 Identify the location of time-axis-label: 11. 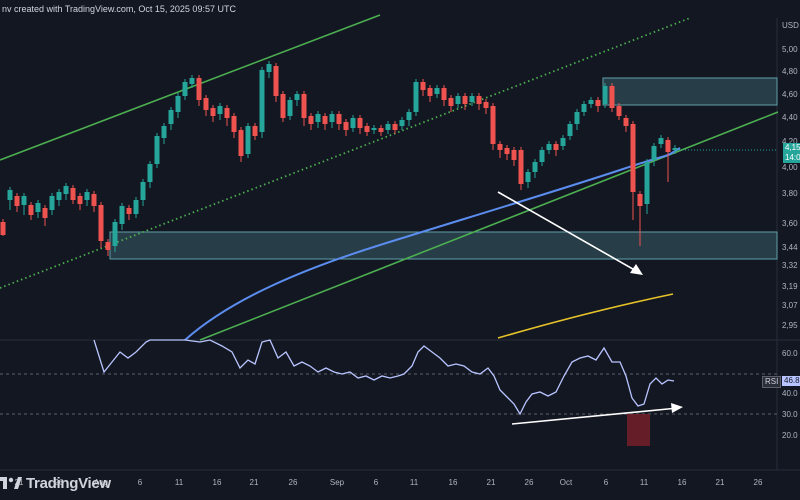
(179, 482).